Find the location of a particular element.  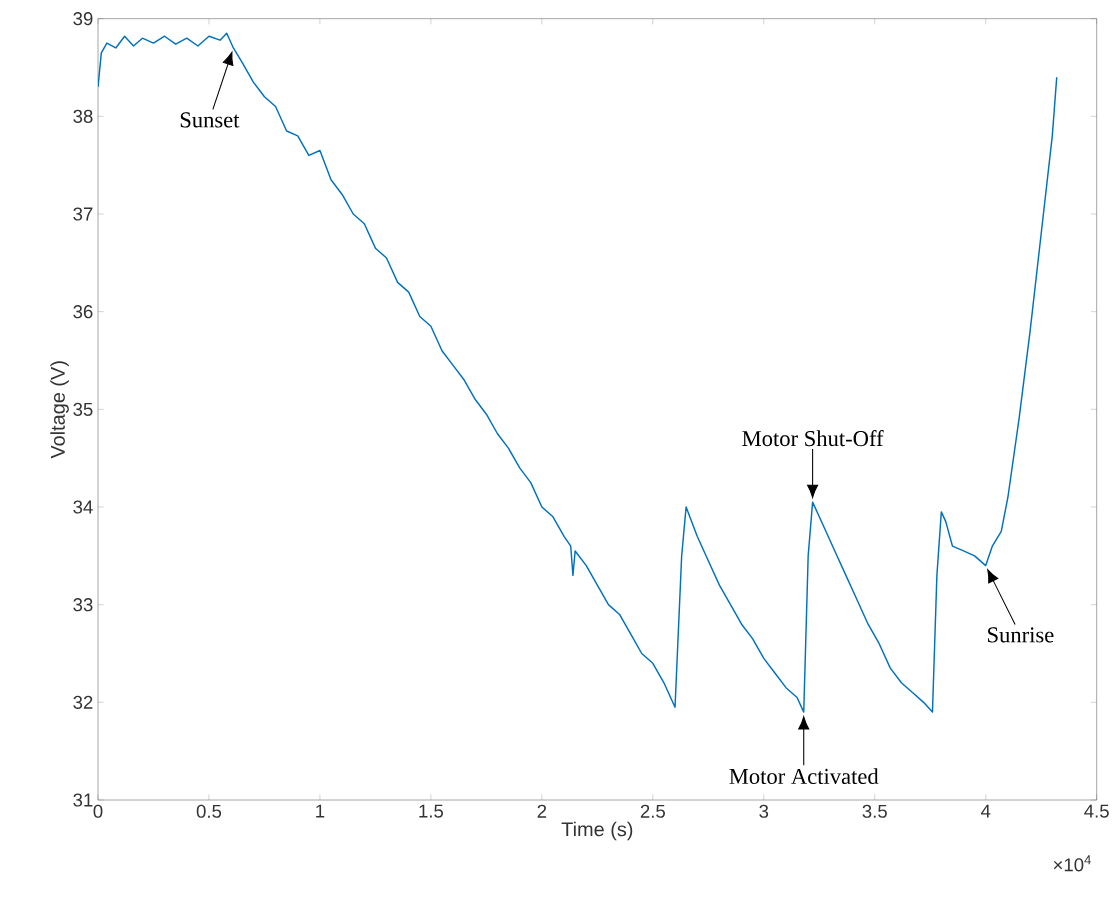

y-tick-label: 34 is located at coordinates (83, 507).